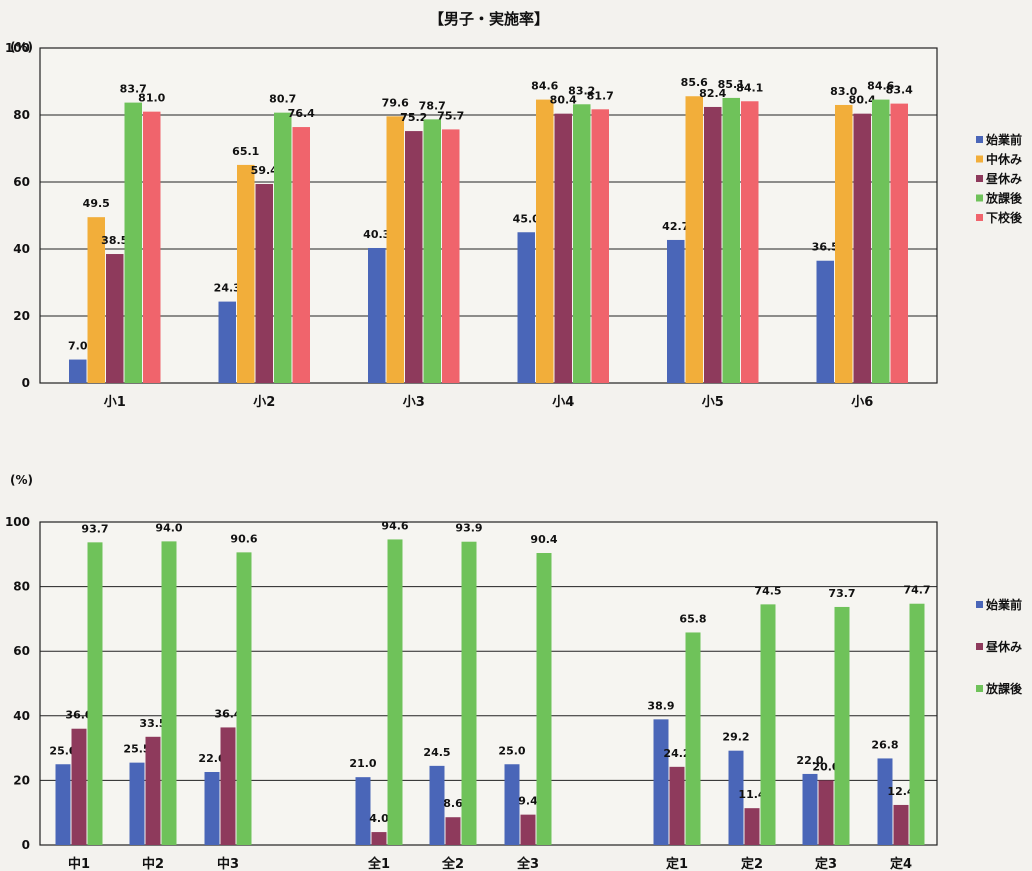 The image size is (1032, 871). Describe the element at coordinates (168, 527) in the screenshot. I see `data-label: 94.0` at that location.